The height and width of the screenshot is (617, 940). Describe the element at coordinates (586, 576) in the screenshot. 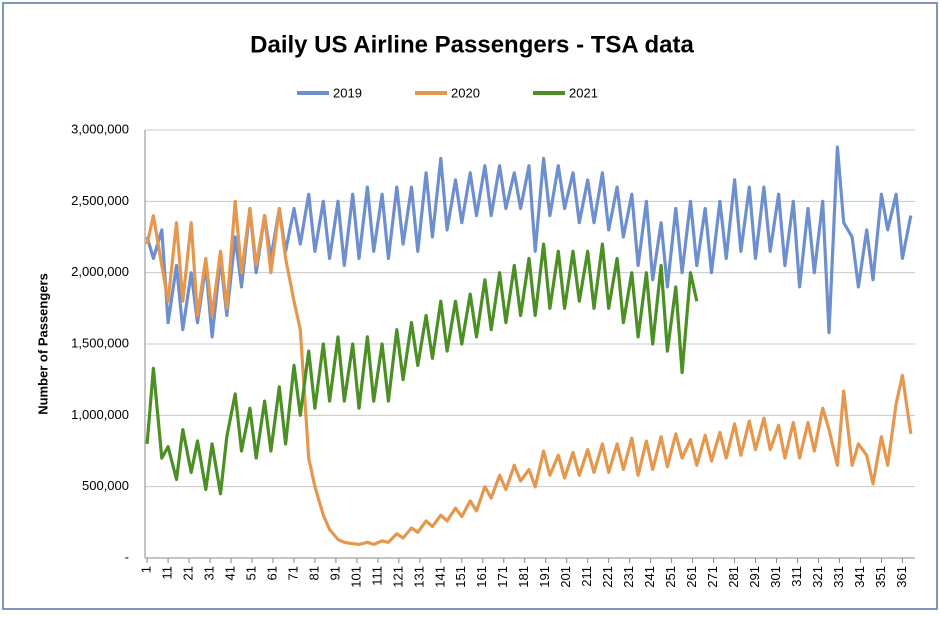

I see `x-tick-label: 211` at that location.